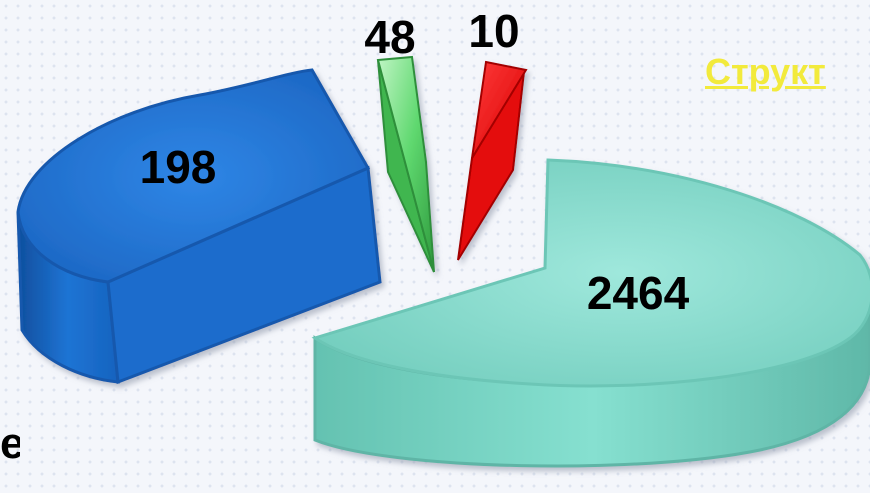 The image size is (870, 493). Describe the element at coordinates (178, 167) in the screenshot. I see `data-label-198: 198` at that location.